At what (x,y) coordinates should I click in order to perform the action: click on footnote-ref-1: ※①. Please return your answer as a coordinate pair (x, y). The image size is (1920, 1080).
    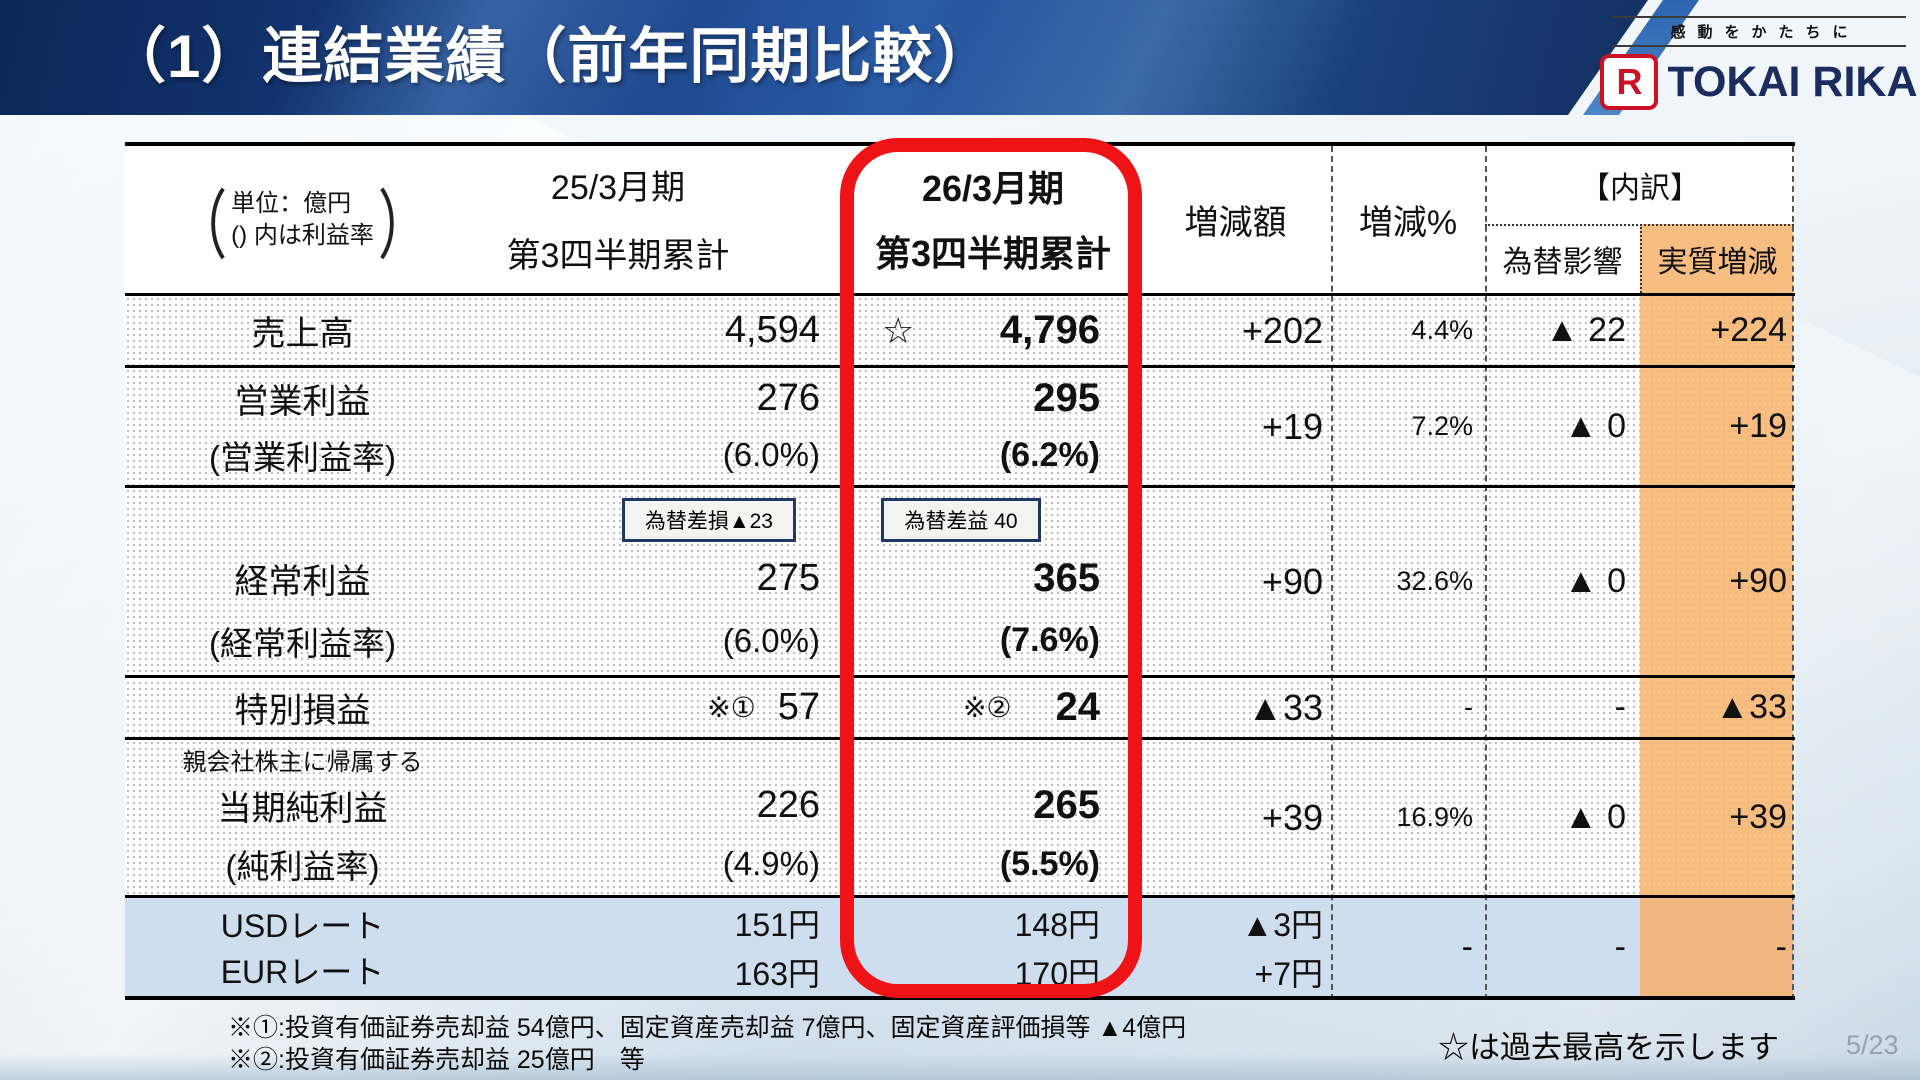
    Looking at the image, I should click on (731, 707).